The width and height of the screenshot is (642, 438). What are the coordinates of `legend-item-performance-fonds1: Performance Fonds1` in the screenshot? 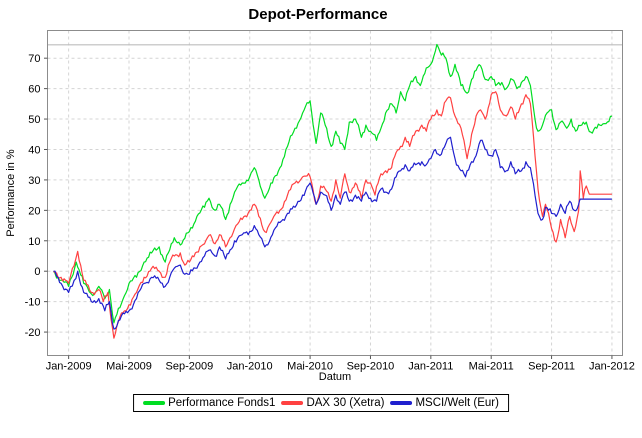 It's located at (209, 403).